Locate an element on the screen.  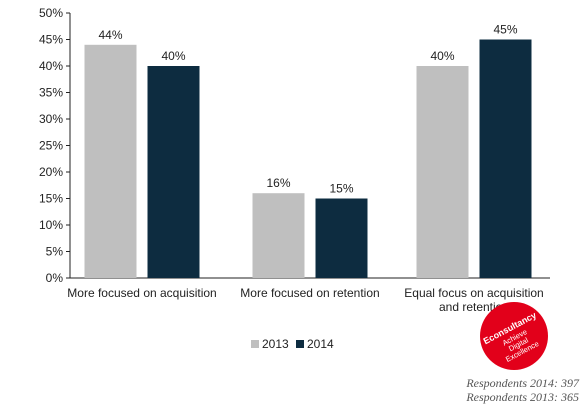
category-label: More focused on retention is located at coordinates (309, 293).